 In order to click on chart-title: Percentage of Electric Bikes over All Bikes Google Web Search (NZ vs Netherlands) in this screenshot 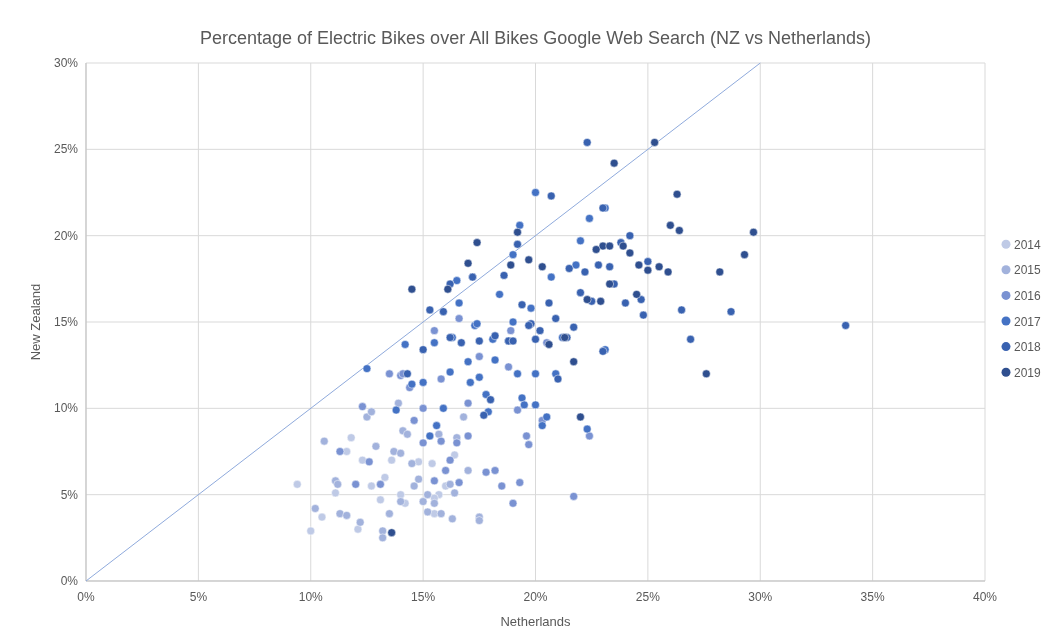, I will do `click(535, 38)`.